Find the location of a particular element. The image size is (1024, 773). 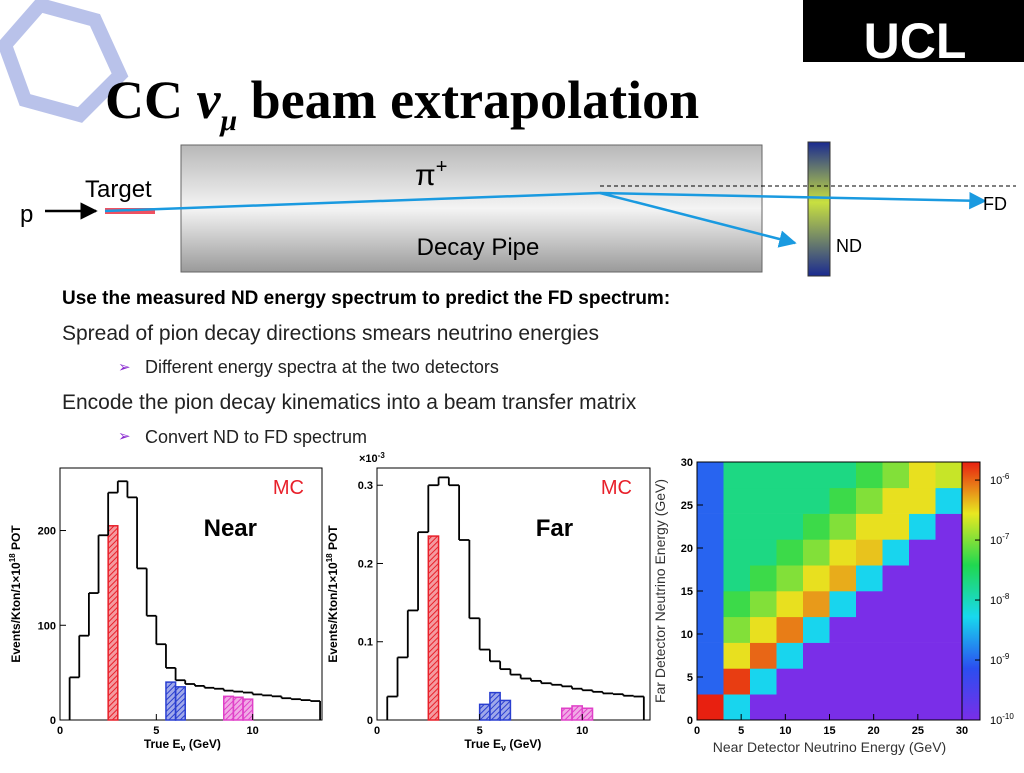

annotation: MC is located at coordinates (616, 488).